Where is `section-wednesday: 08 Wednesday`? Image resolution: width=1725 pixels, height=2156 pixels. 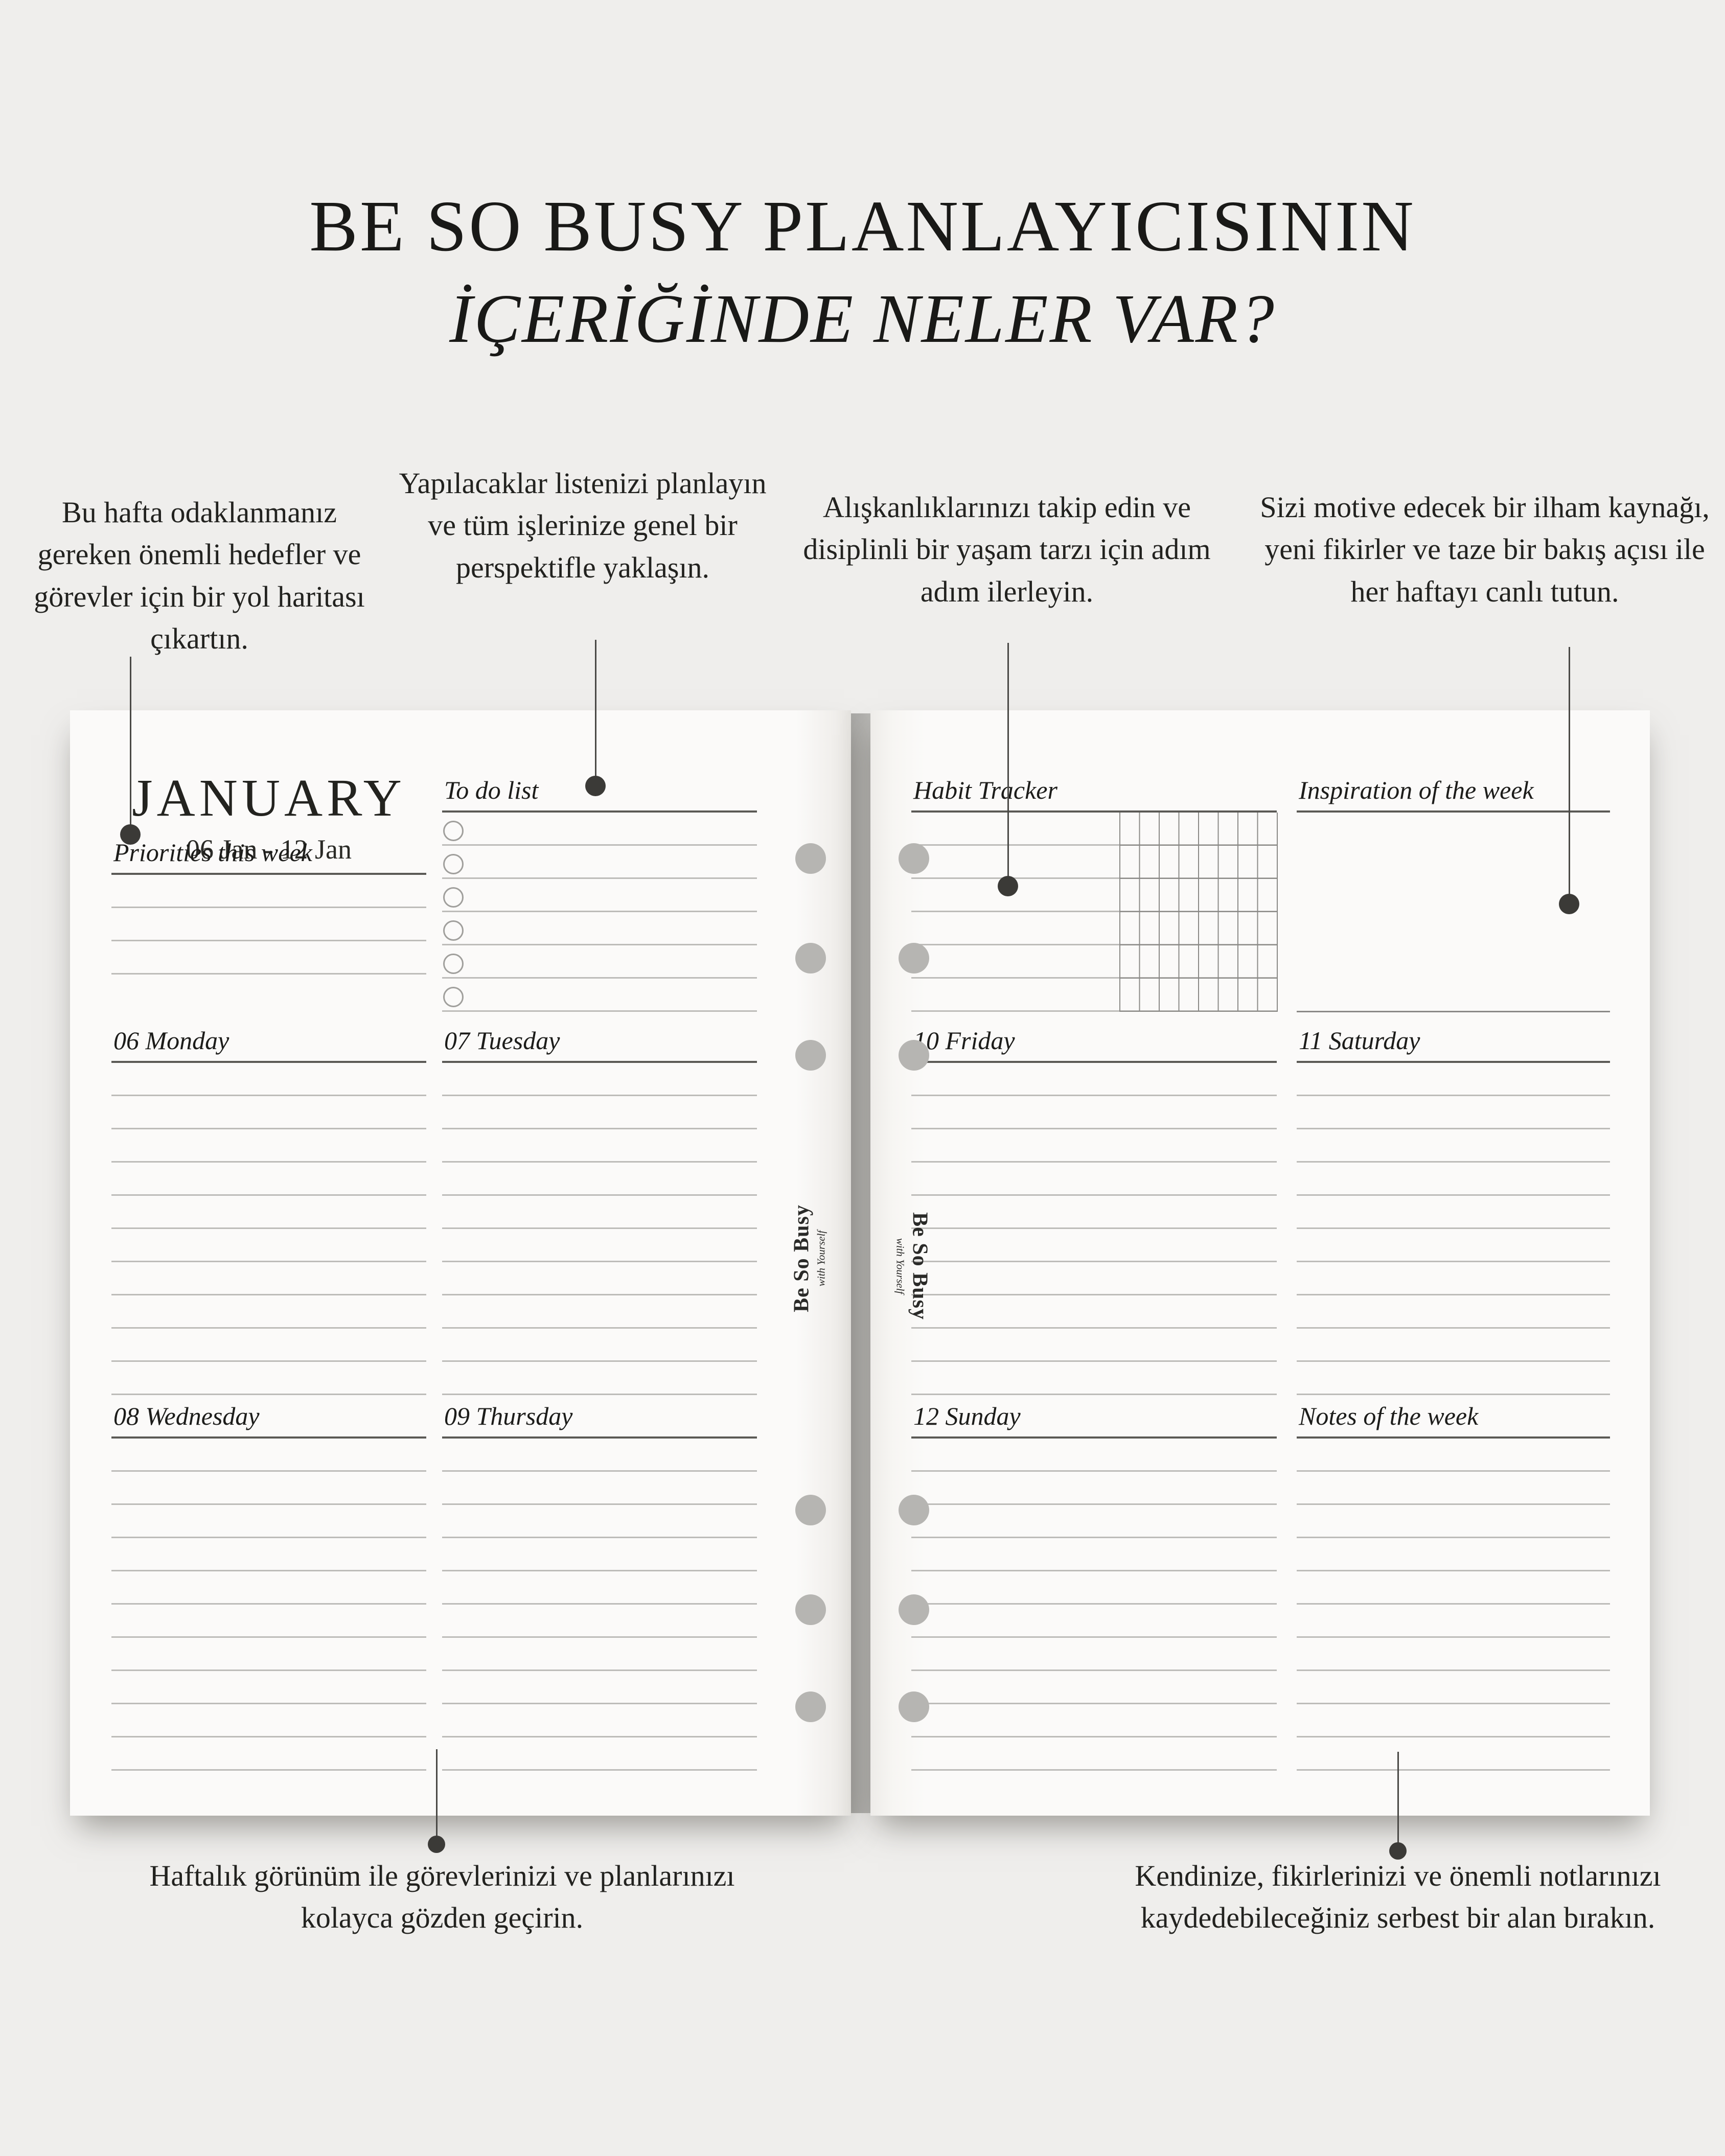 section-wednesday: 08 Wednesday is located at coordinates (268, 1587).